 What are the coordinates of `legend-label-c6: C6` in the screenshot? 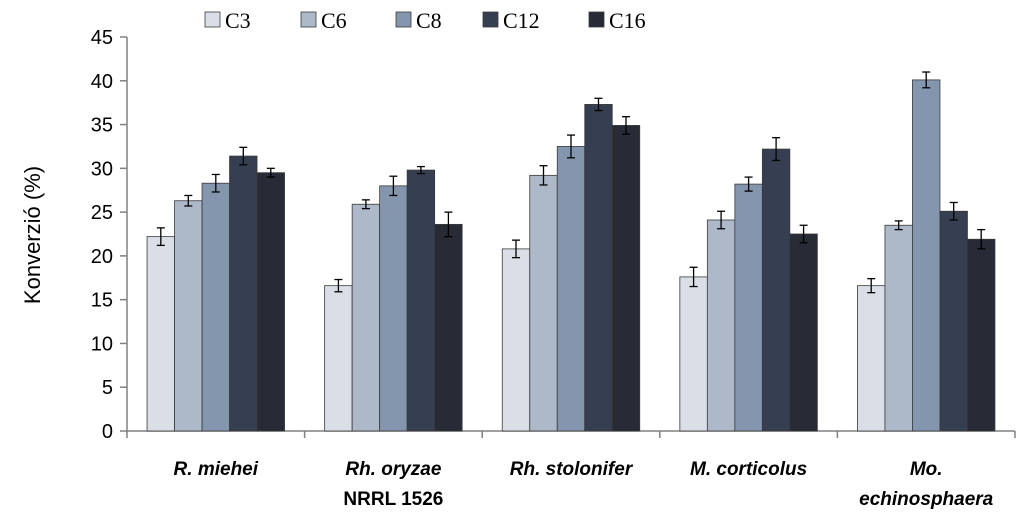 It's located at (334, 20).